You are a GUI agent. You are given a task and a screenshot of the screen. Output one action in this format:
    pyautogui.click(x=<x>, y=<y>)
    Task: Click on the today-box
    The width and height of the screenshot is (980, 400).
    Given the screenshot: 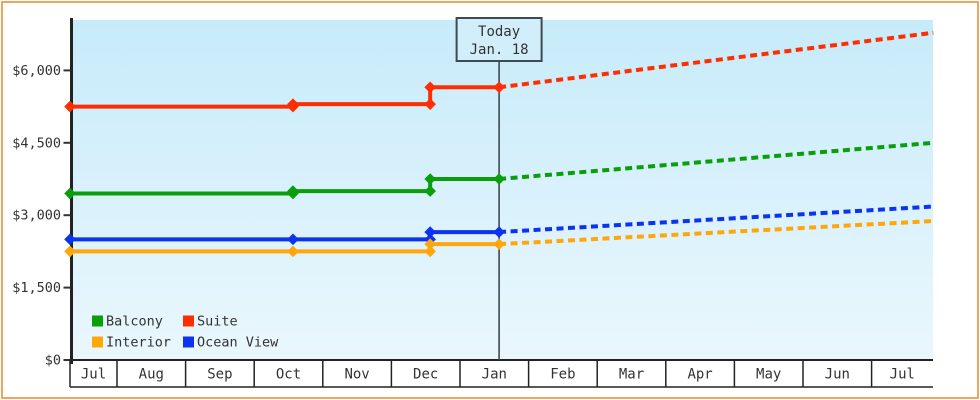 What is the action you would take?
    pyautogui.click(x=499, y=39)
    